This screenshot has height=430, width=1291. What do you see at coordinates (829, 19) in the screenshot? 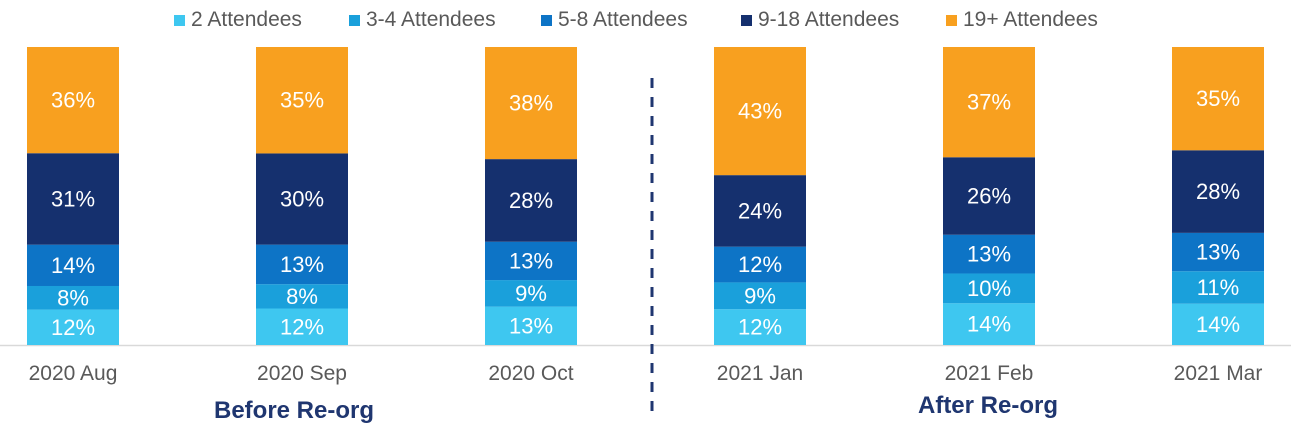
I see `legend-label: 9-18 Attendees` at bounding box center [829, 19].